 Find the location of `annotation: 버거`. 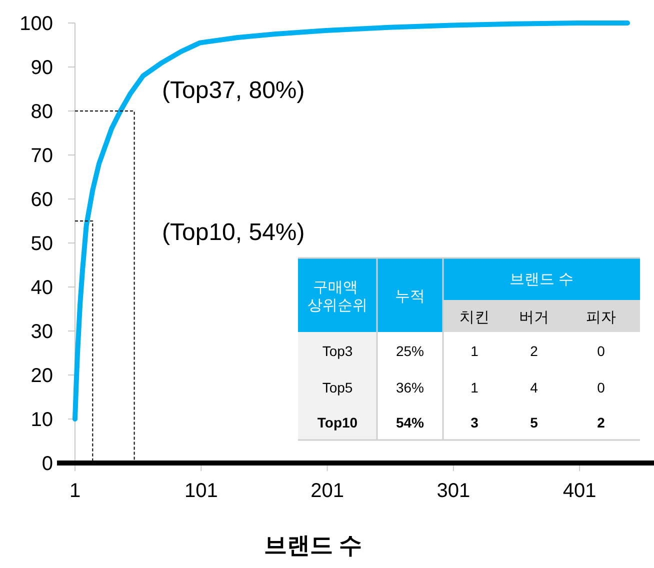

annotation: 버거 is located at coordinates (534, 317).